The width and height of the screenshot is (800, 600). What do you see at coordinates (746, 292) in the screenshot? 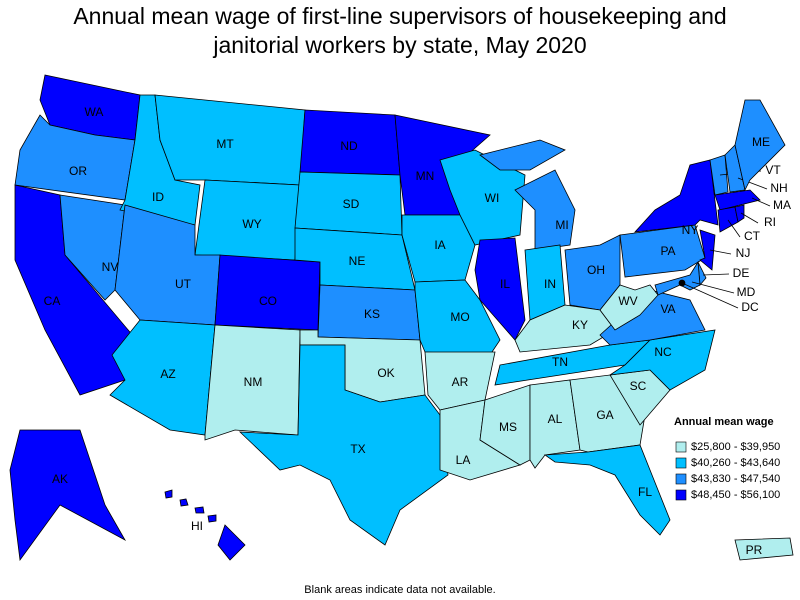
I see `state-label: MD` at bounding box center [746, 292].